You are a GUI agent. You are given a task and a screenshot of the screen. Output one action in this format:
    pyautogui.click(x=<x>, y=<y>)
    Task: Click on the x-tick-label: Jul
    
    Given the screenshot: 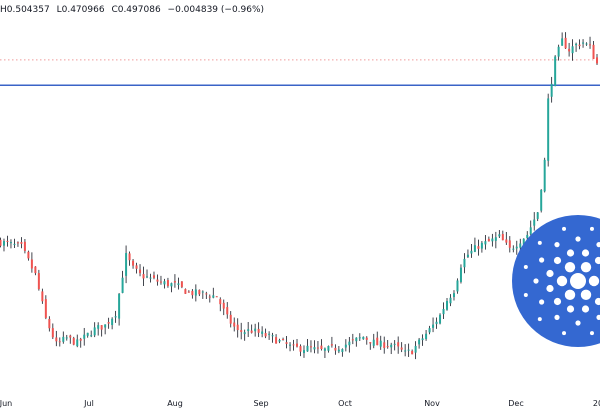 What is the action you would take?
    pyautogui.click(x=88, y=403)
    